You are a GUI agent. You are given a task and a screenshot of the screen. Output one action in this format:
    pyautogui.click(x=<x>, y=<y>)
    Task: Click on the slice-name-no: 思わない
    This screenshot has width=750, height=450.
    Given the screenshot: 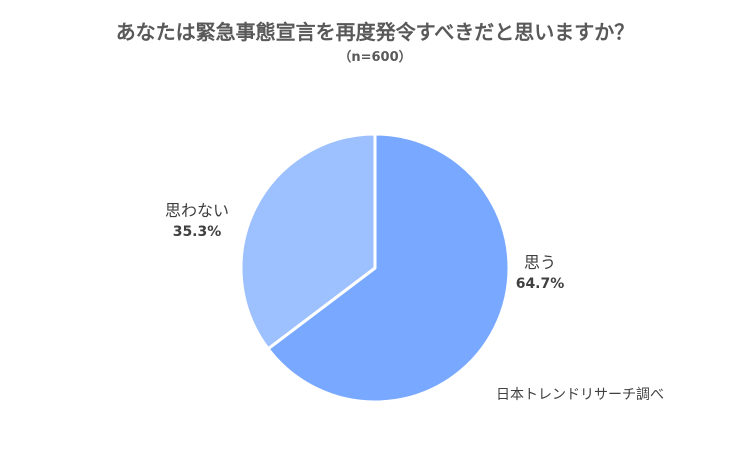 What is the action you would take?
    pyautogui.click(x=196, y=210)
    